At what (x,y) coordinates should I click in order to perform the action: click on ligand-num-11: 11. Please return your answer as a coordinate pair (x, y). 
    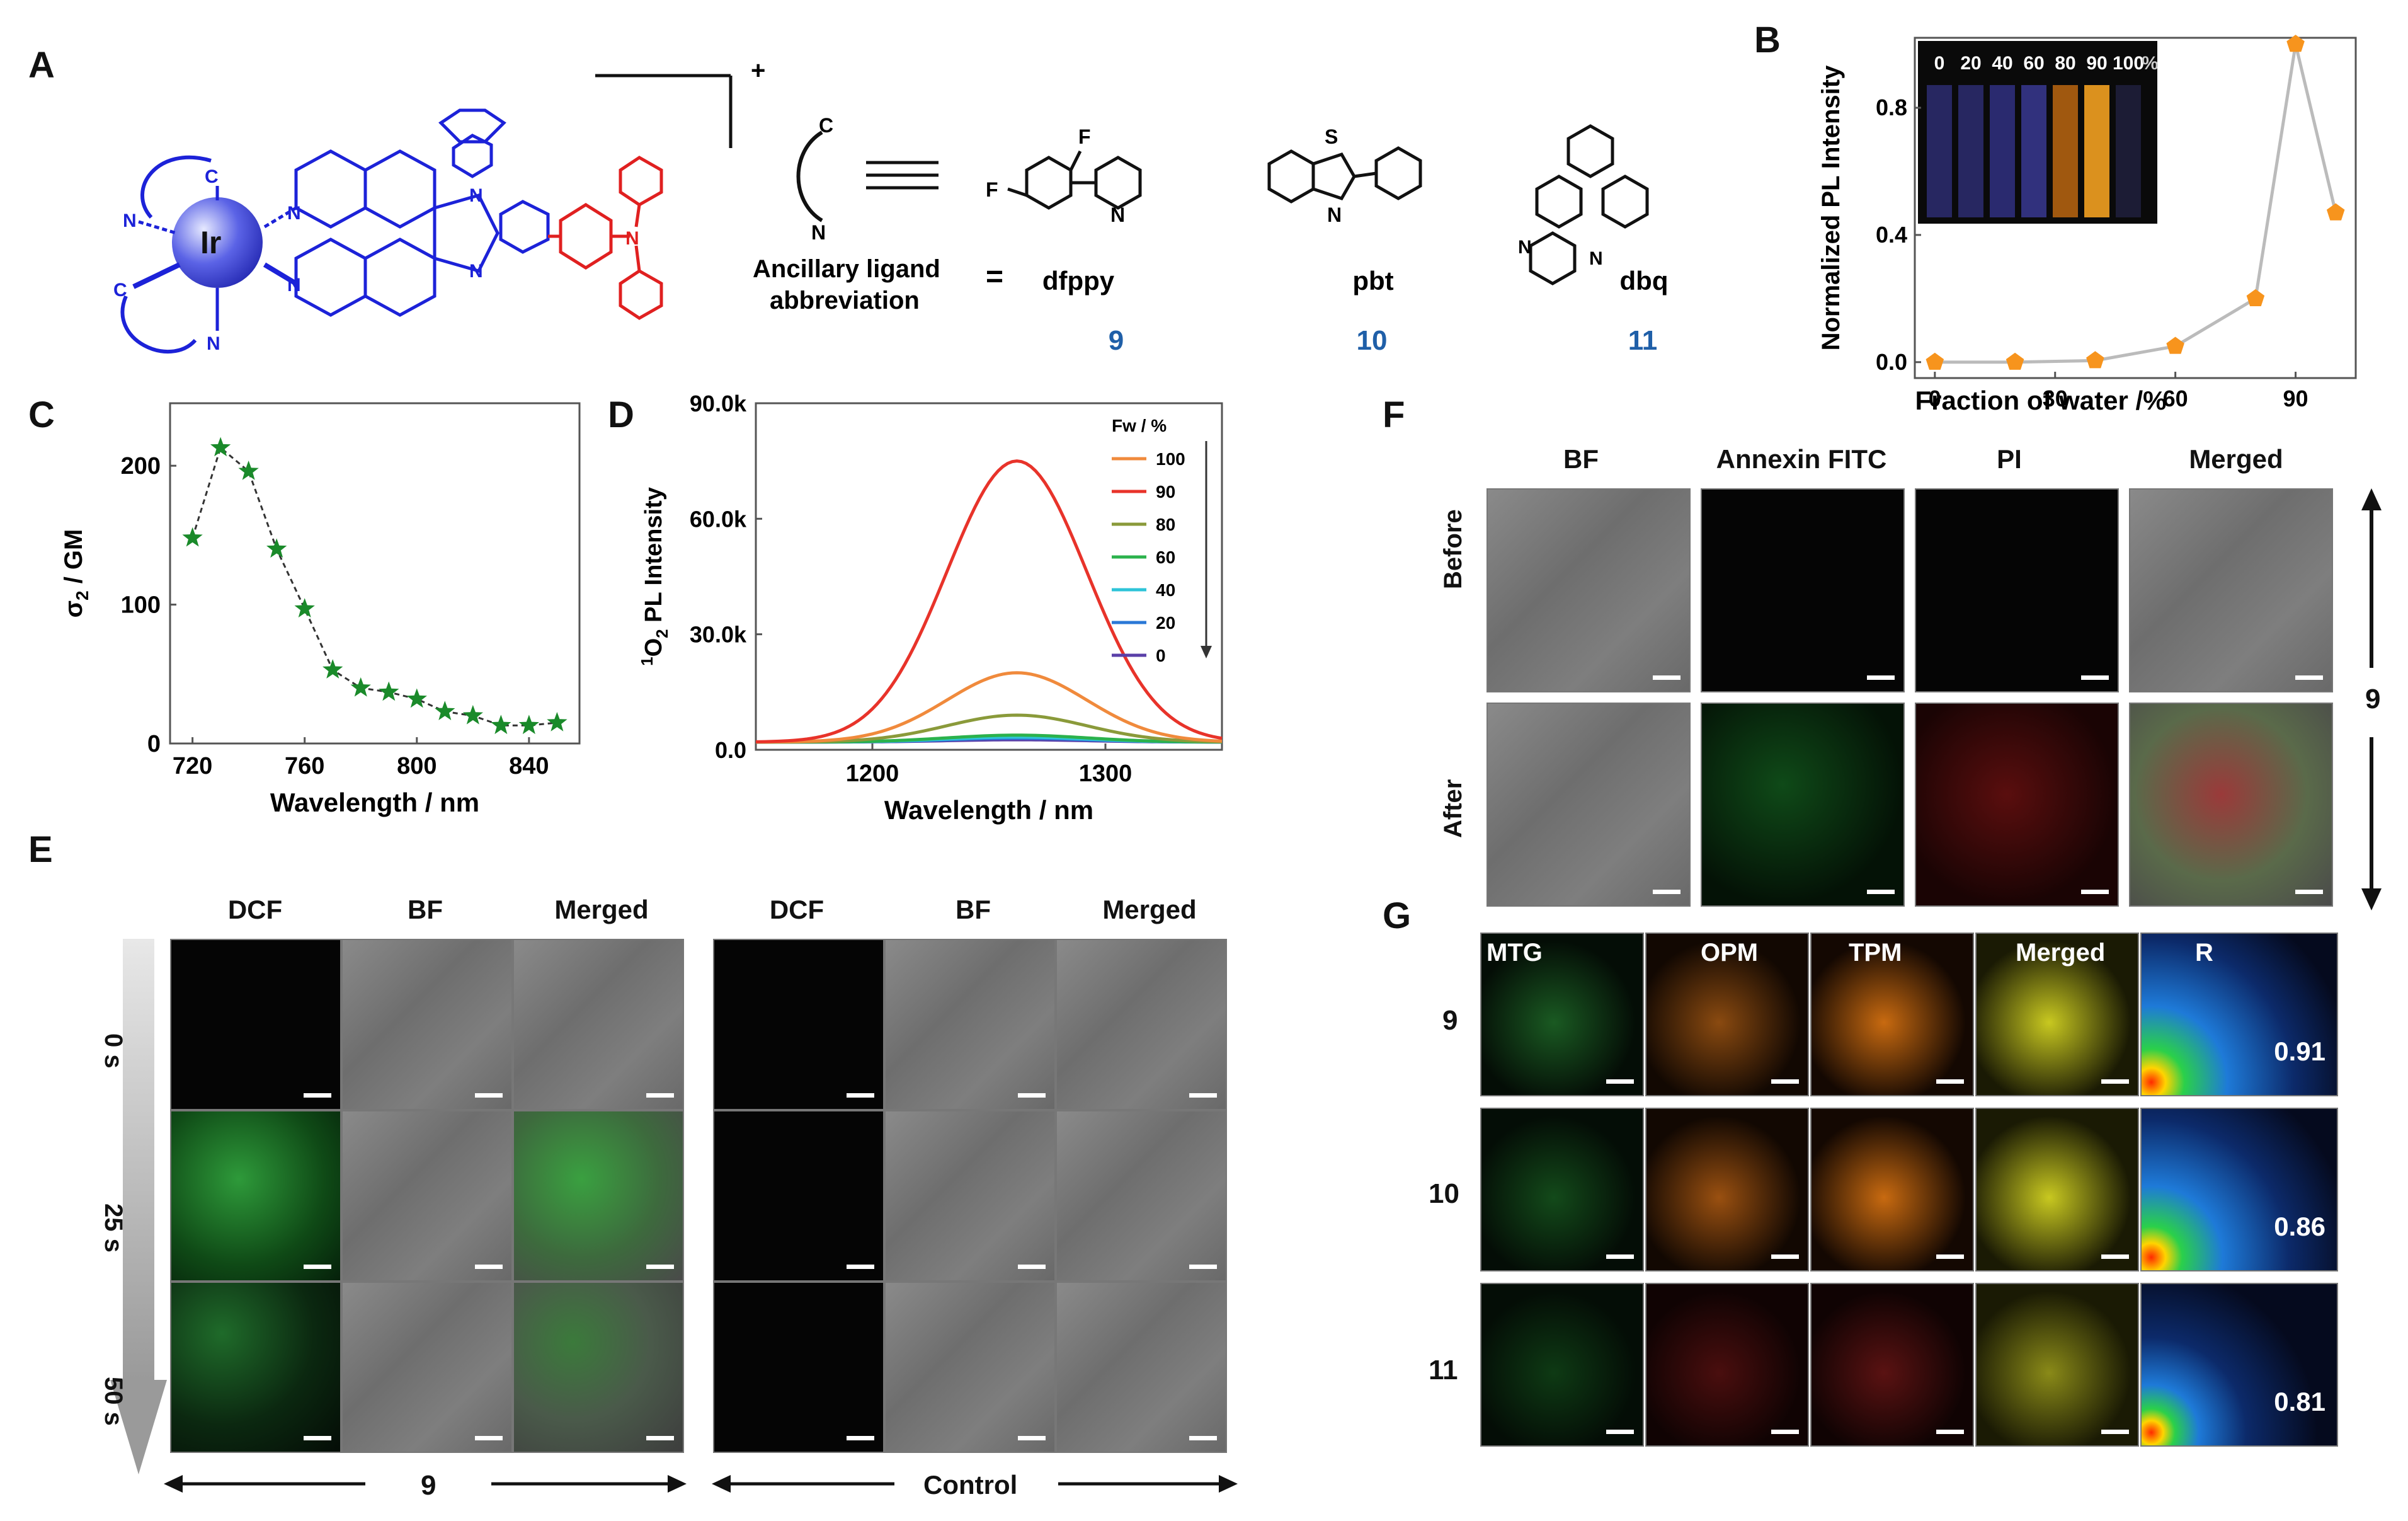
    Looking at the image, I should click on (1643, 340).